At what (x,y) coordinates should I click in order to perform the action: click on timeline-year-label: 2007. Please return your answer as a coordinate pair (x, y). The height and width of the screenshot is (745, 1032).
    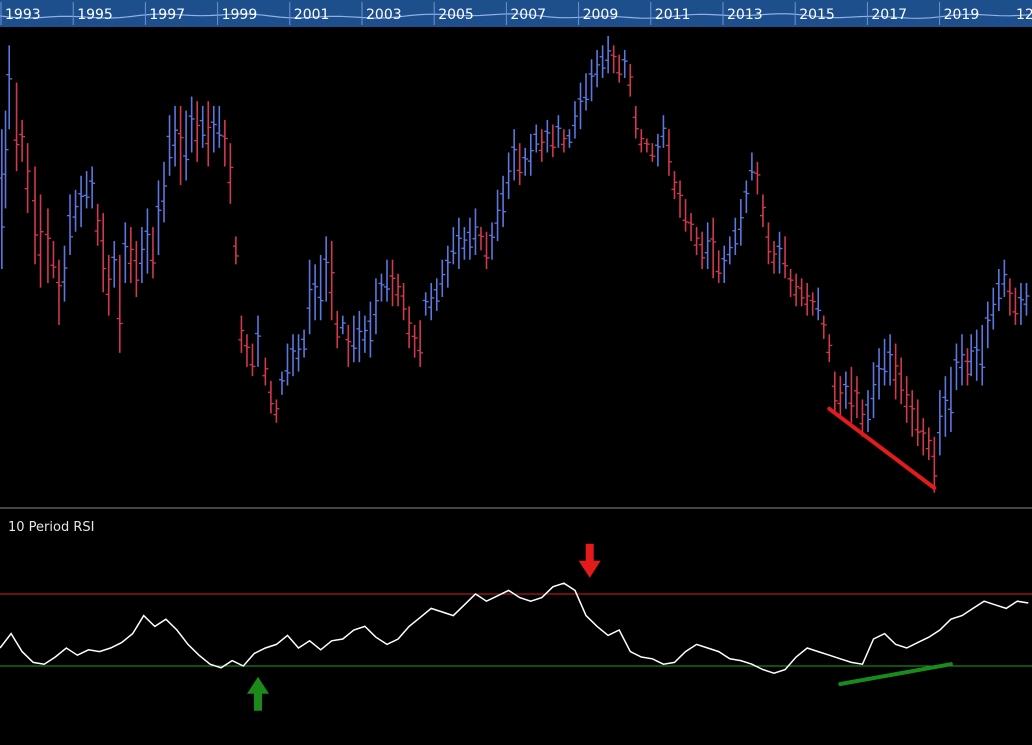
    Looking at the image, I should click on (528, 15).